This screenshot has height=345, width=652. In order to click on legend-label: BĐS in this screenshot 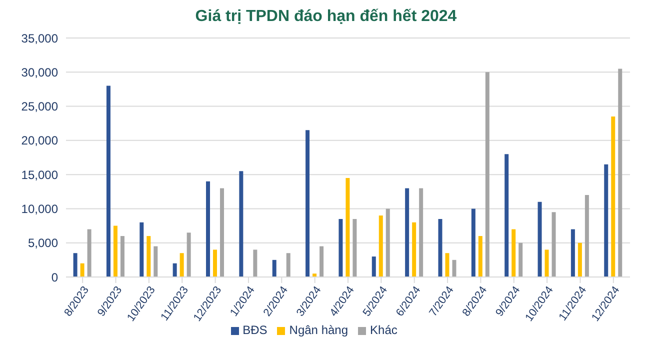, I will do `click(255, 330)`.